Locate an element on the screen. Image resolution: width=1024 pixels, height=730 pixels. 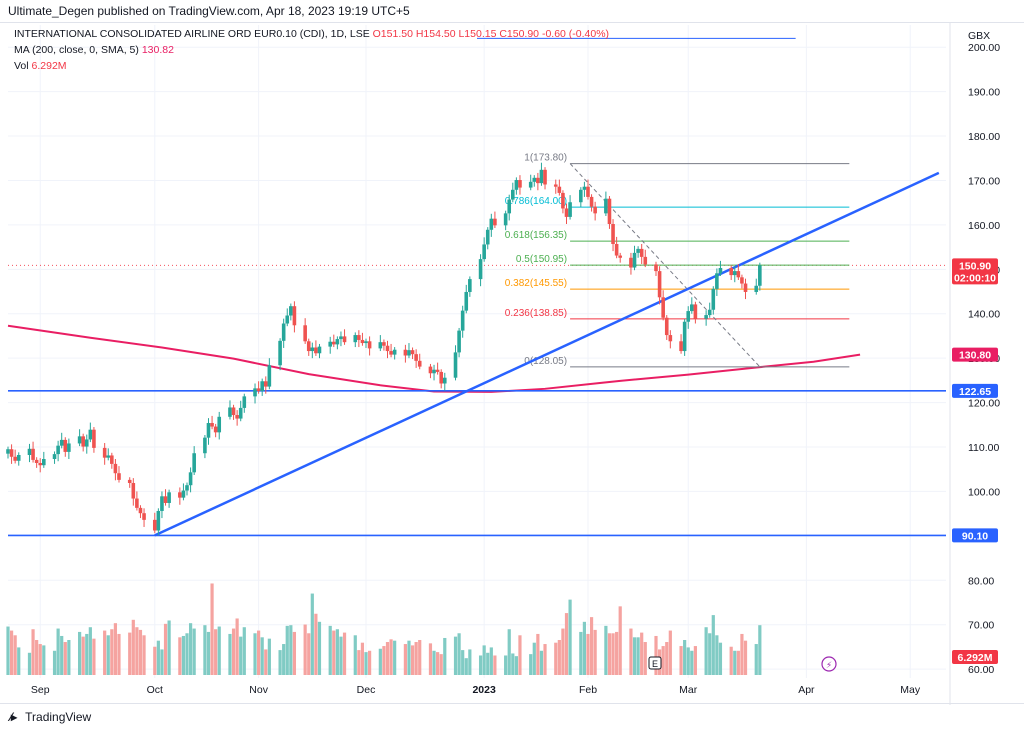
footer-brand: TradingView is located at coordinates (58, 717).